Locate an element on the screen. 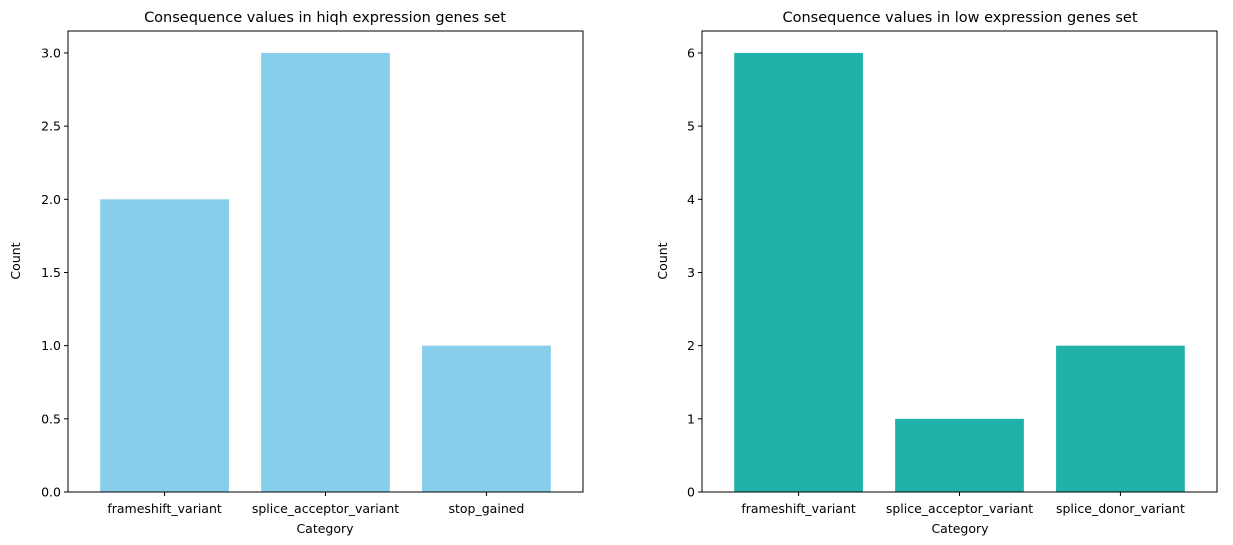 This screenshot has height=545, width=1233. x-tick-label: splice_donor_variant is located at coordinates (1120, 508).